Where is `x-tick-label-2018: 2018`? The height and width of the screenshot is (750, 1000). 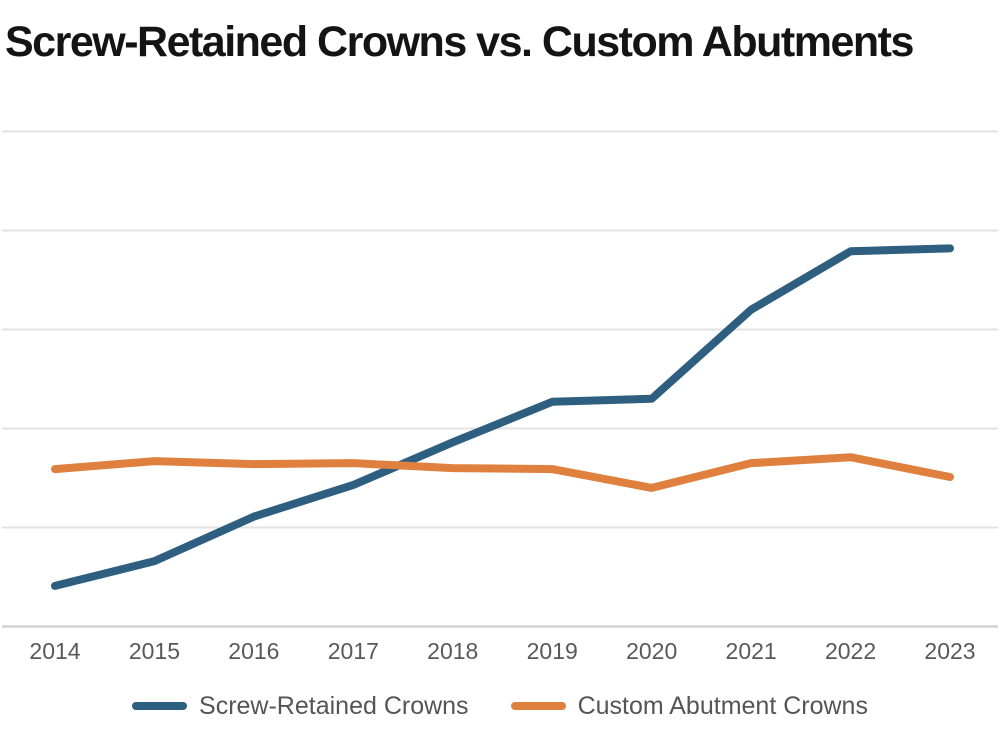 x-tick-label-2018: 2018 is located at coordinates (453, 651).